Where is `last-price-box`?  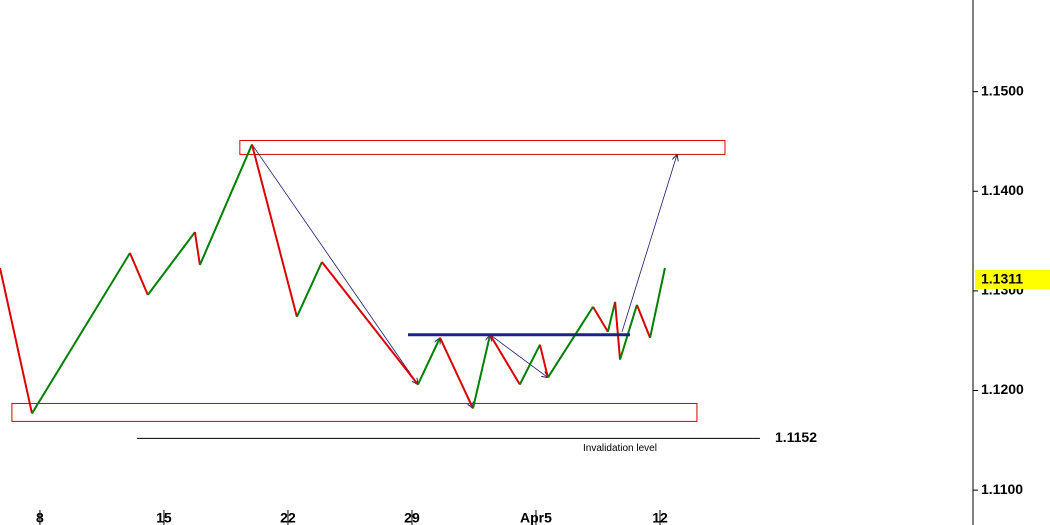 last-price-box is located at coordinates (1012, 279).